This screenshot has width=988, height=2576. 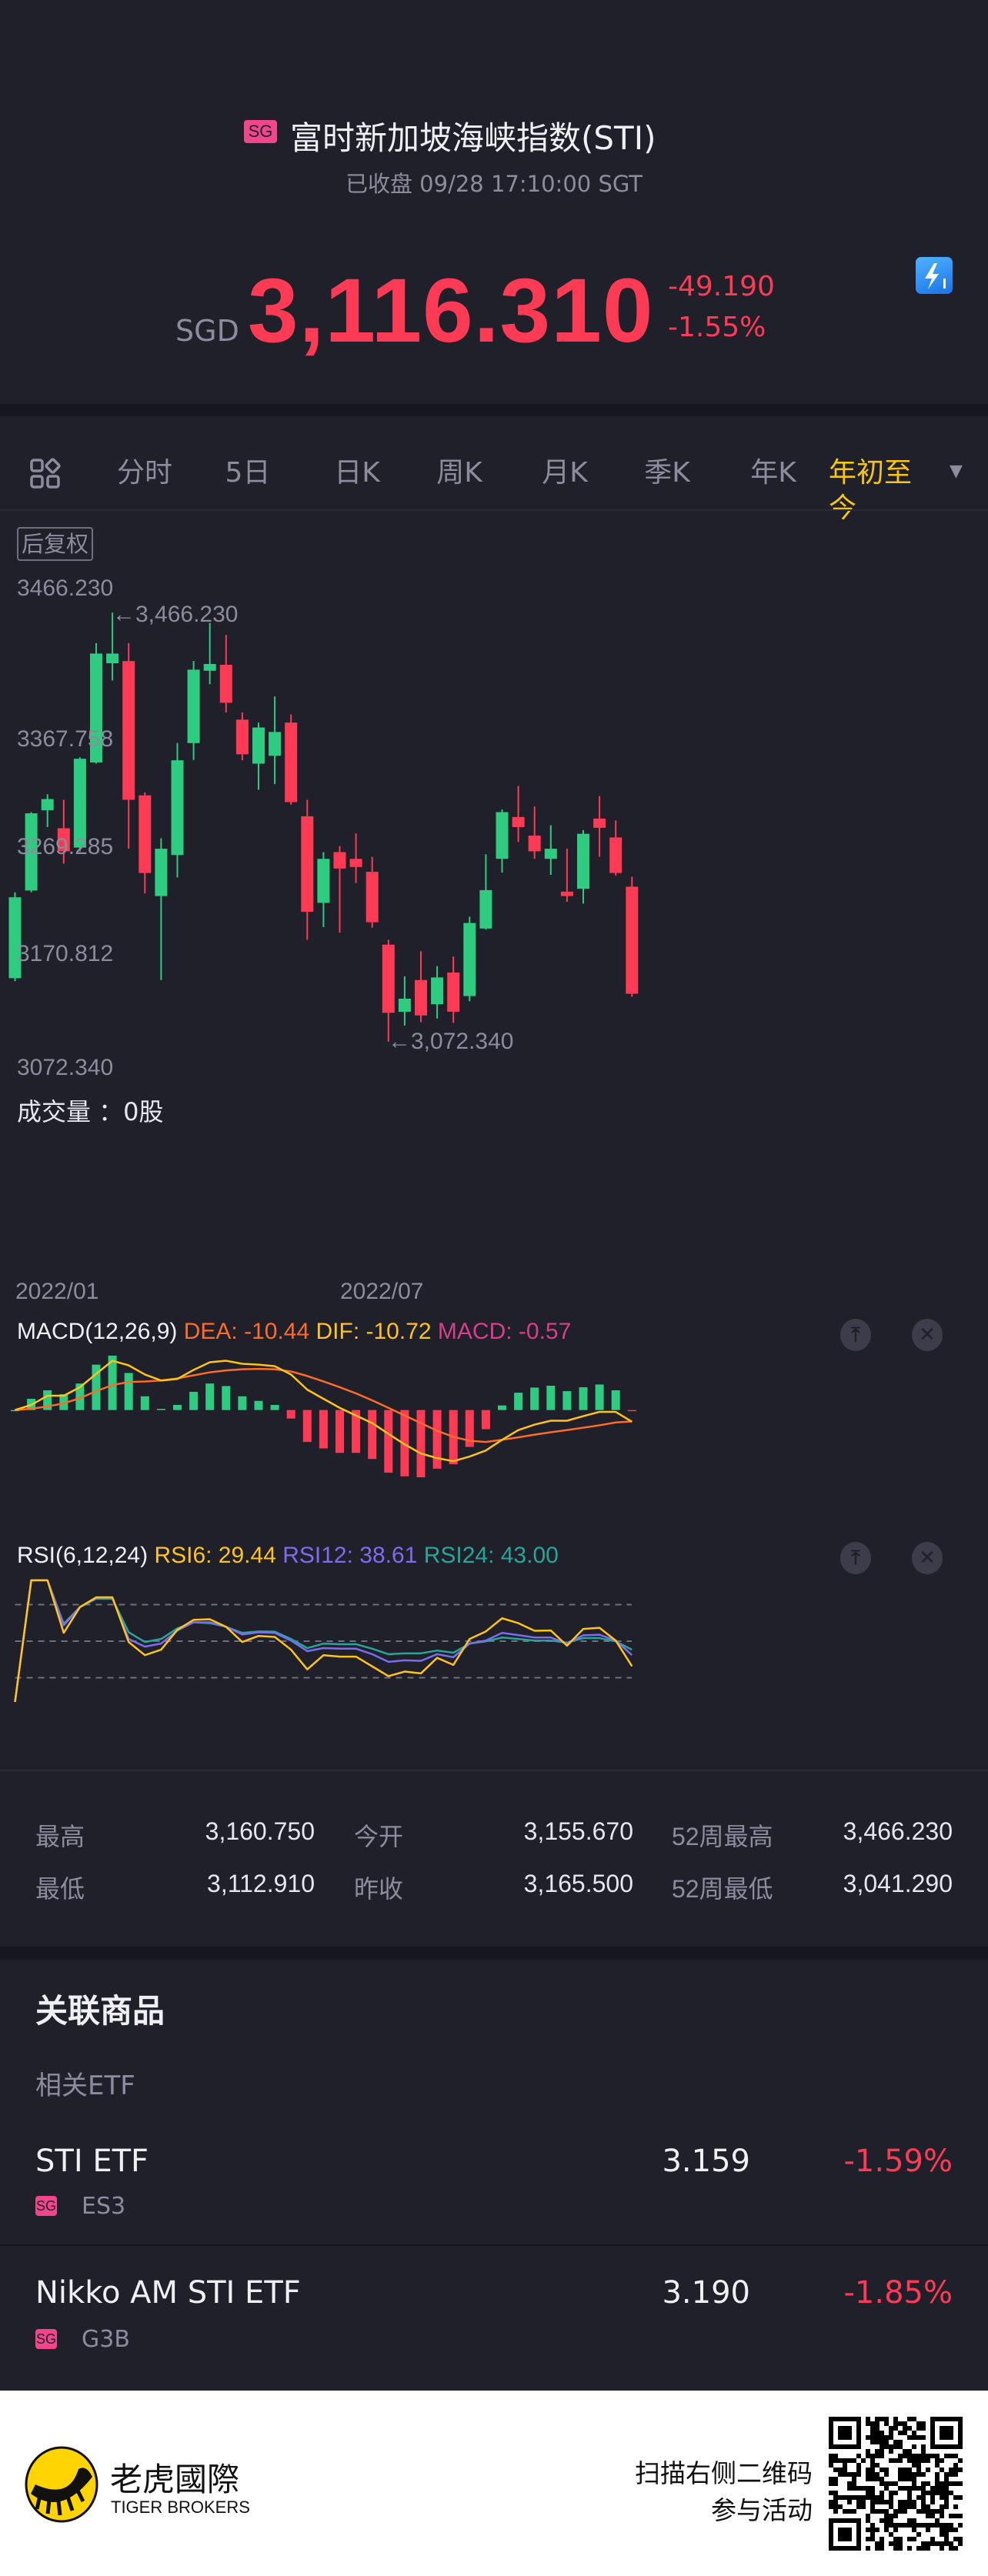 I want to click on grid-icon, so click(x=45, y=474).